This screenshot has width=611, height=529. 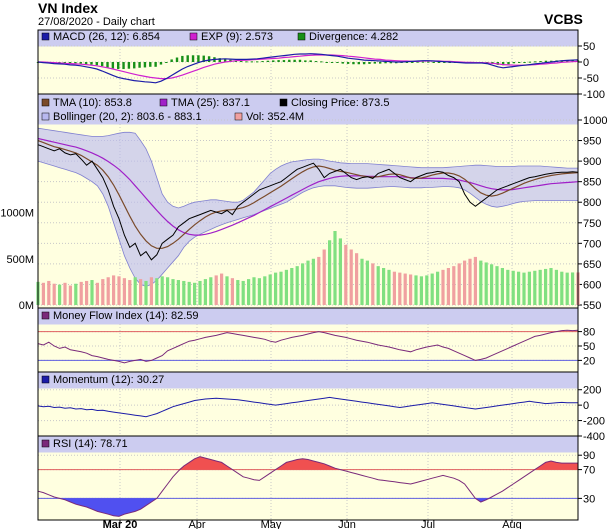 What do you see at coordinates (428, 524) in the screenshot?
I see `x-tick-label: Jul` at bounding box center [428, 524].